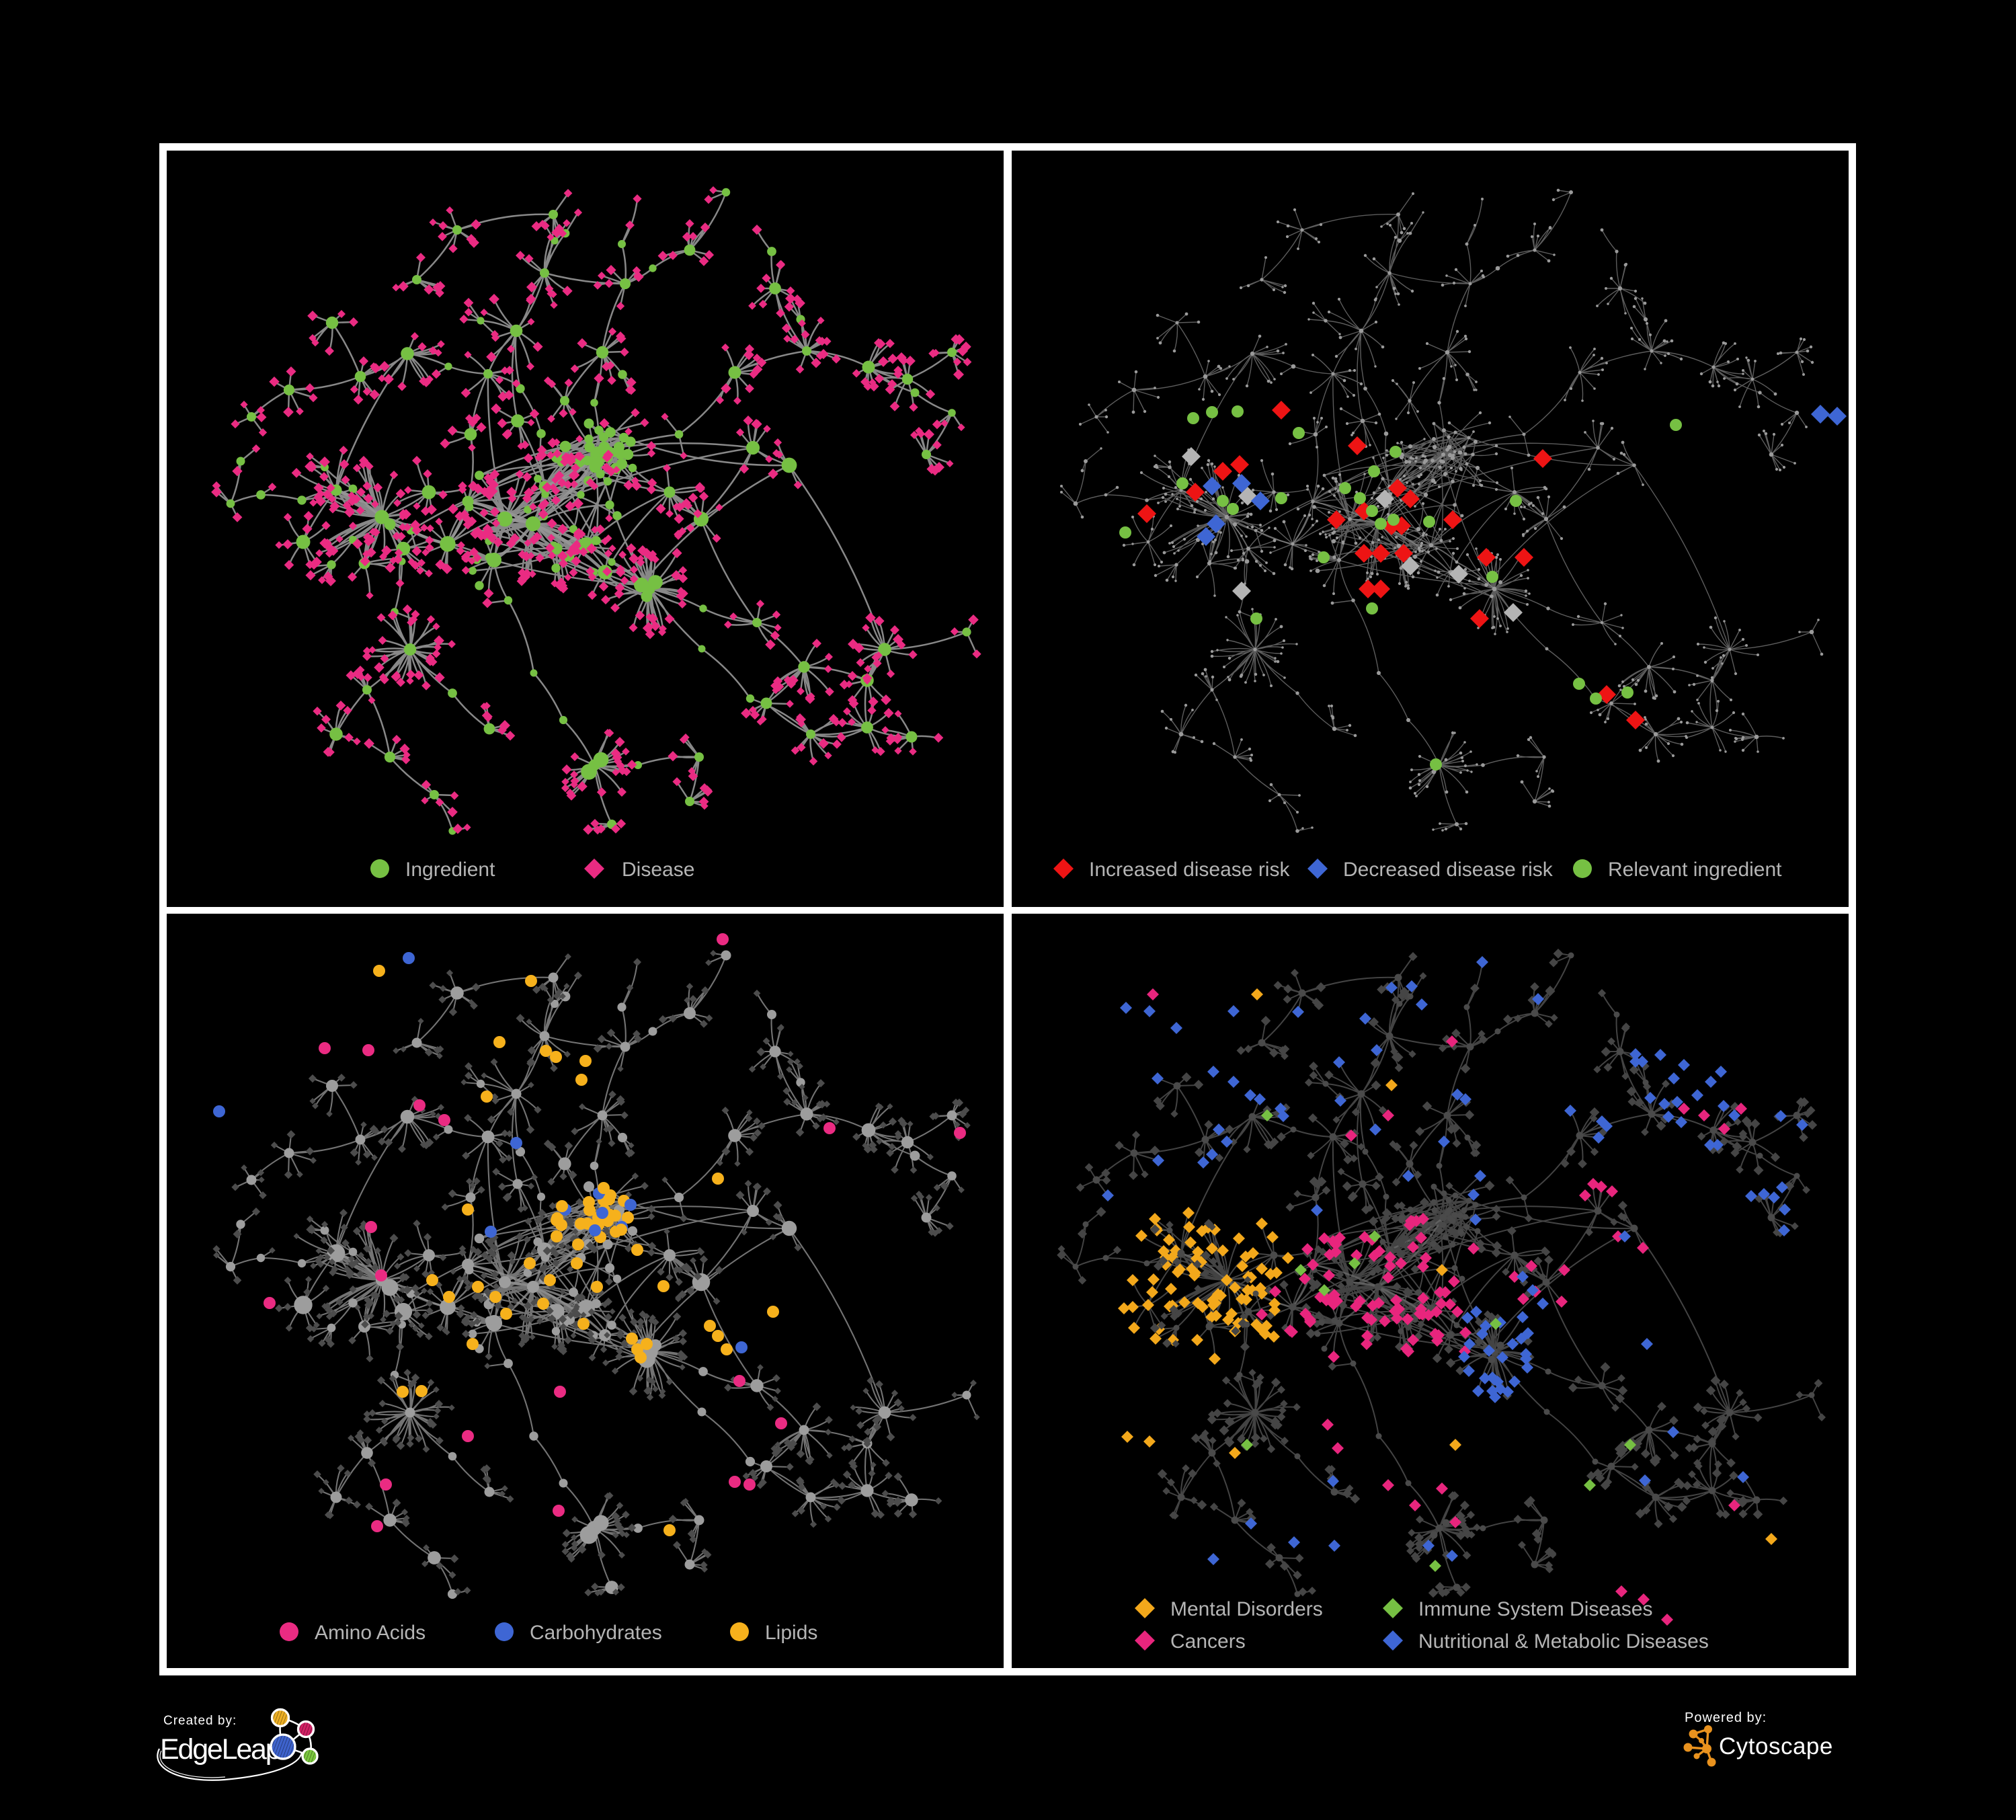 The width and height of the screenshot is (2016, 1820). I want to click on svg-text: Carbohydrates, so click(596, 1633).